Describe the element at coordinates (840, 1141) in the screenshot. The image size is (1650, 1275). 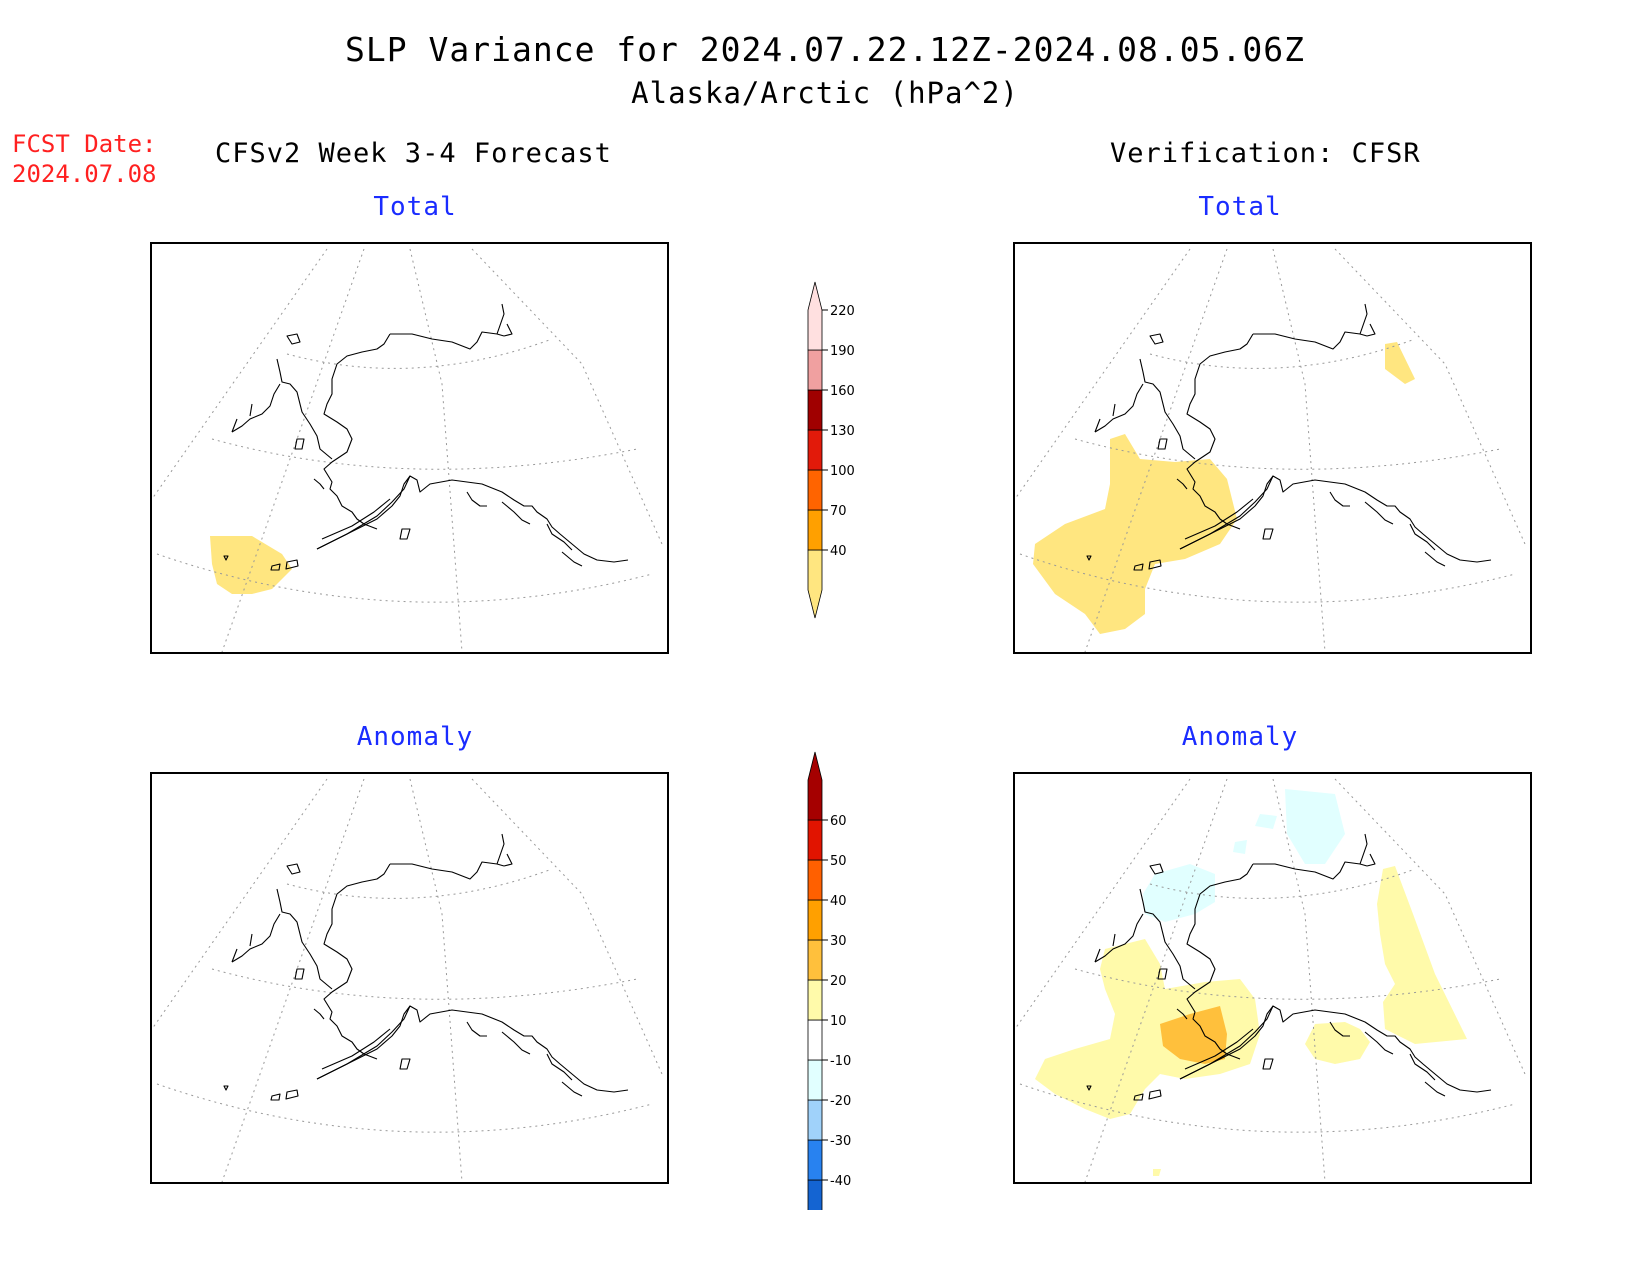
I see `colorbar-tick-label: -30` at that location.